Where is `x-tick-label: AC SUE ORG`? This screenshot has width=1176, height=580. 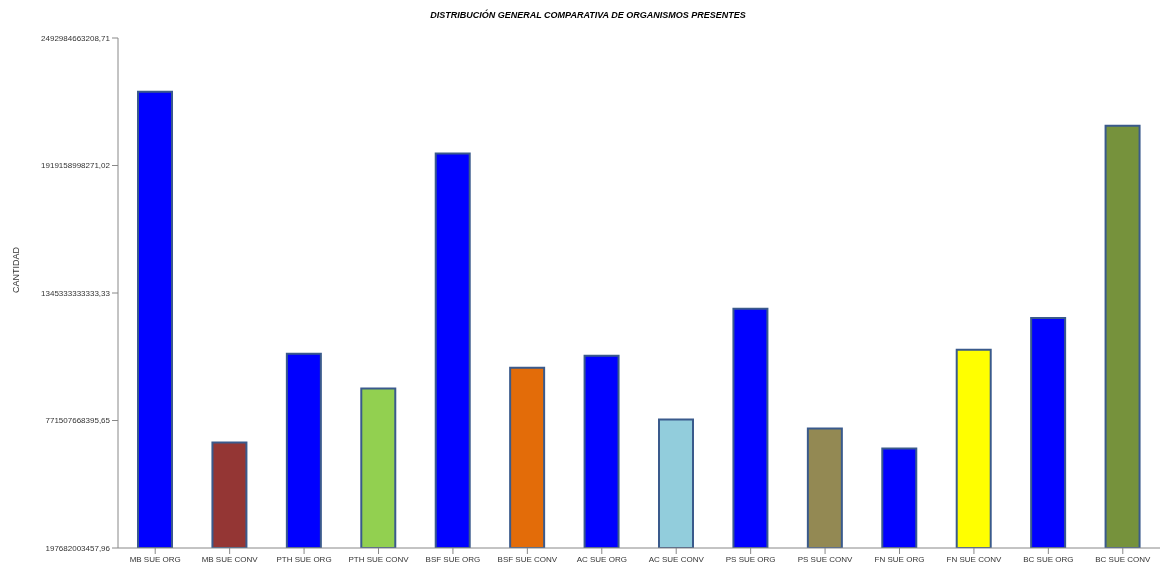 x-tick-label: AC SUE ORG is located at coordinates (601, 559).